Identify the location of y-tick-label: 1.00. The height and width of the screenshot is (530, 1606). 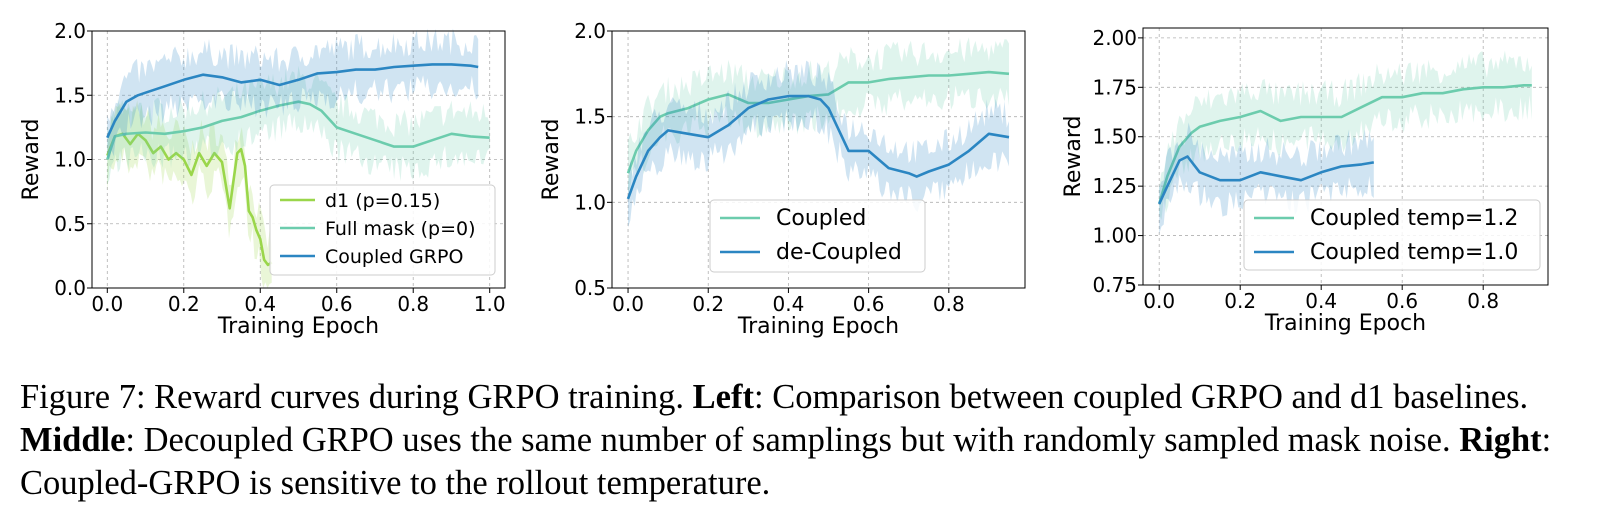
(1114, 236).